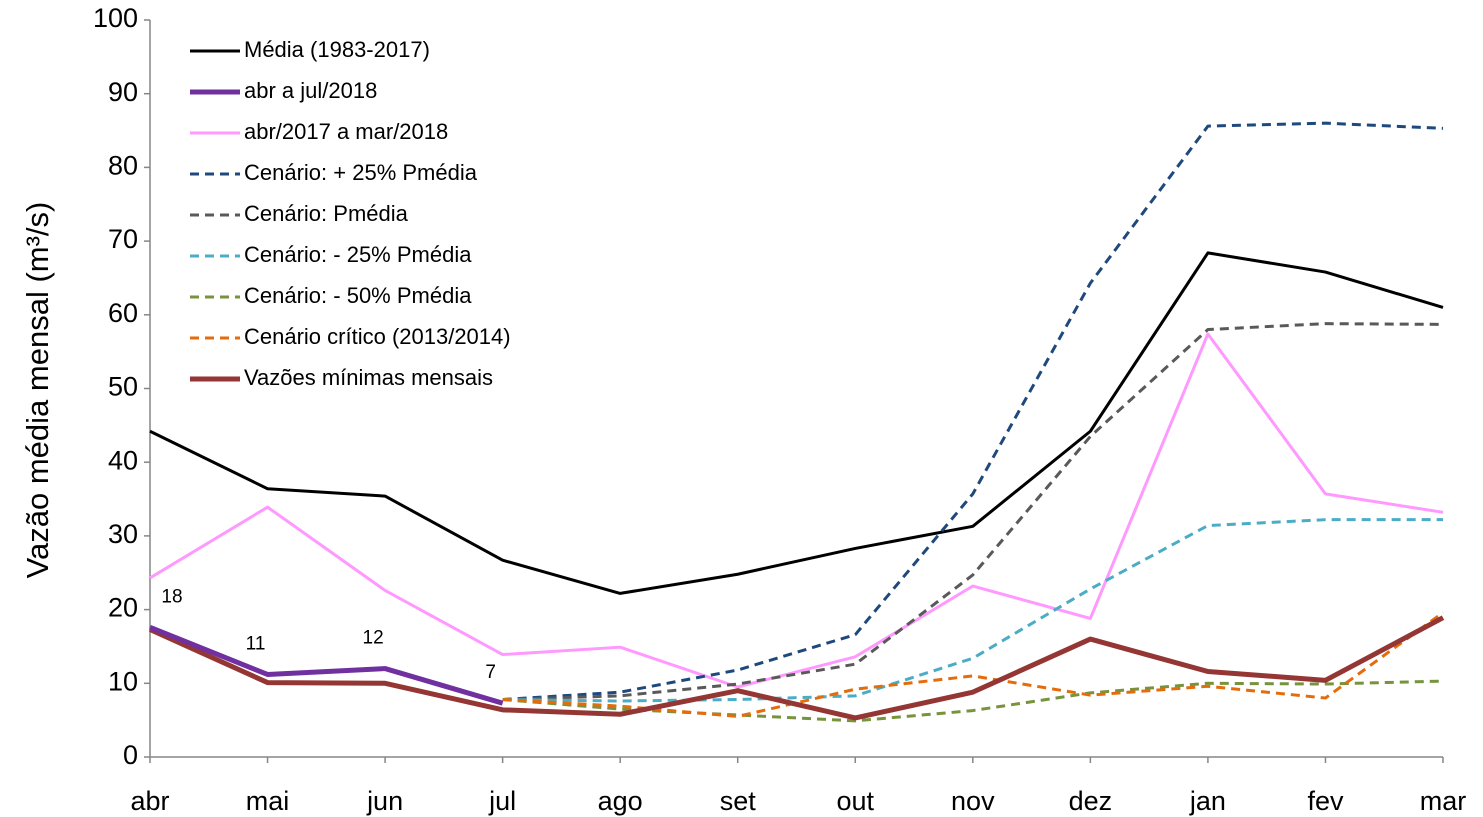  What do you see at coordinates (171, 596) in the screenshot?
I see `data-label: 18` at bounding box center [171, 596].